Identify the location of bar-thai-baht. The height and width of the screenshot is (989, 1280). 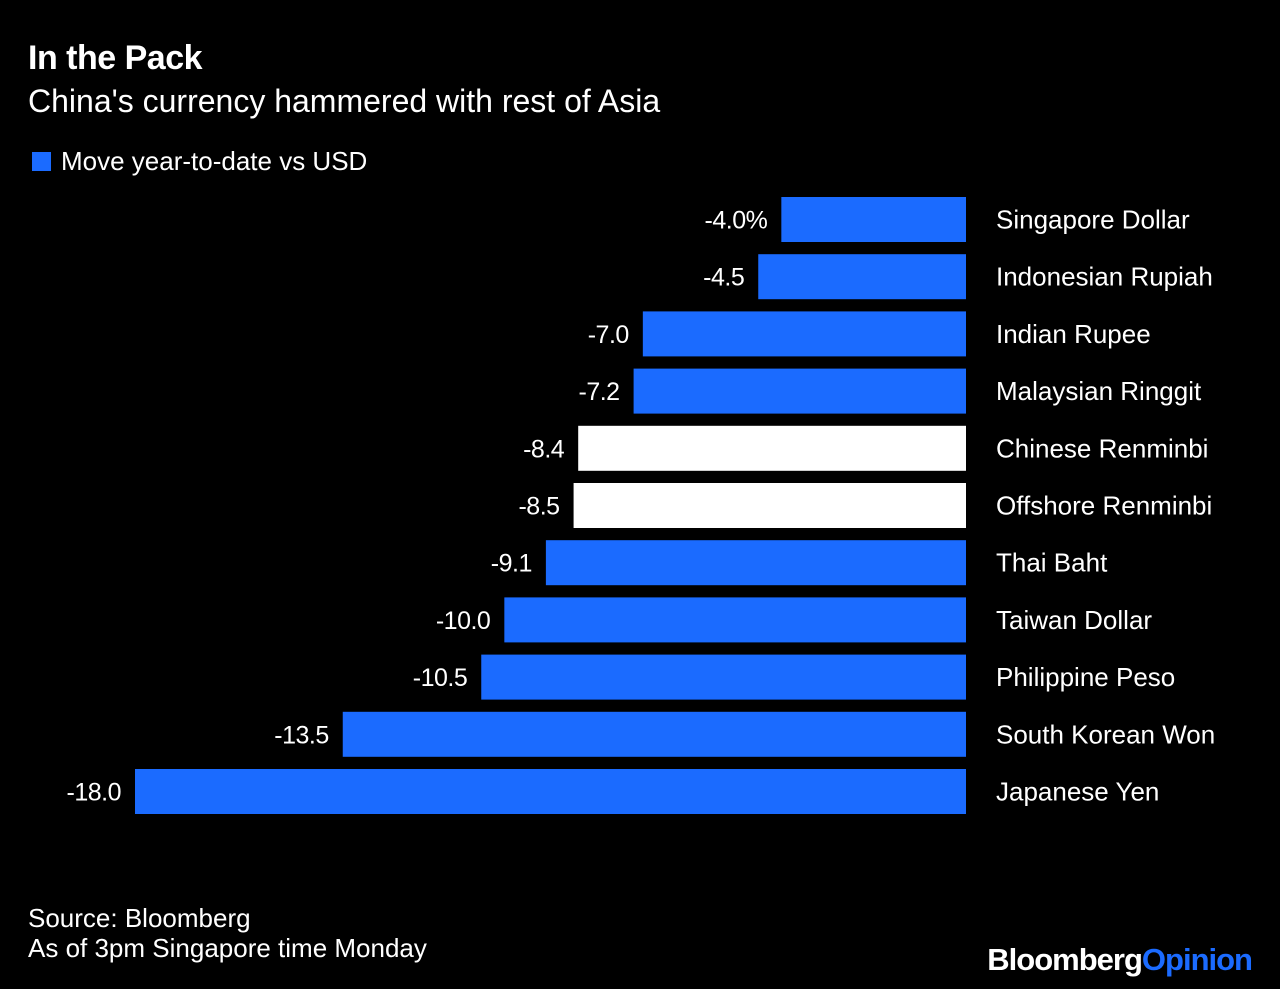
(755, 563).